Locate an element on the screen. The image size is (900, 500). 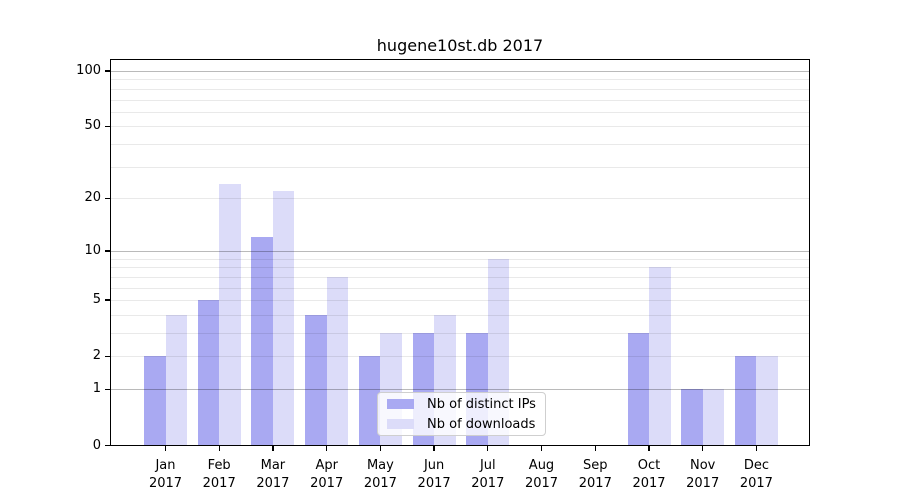
x-tick-dec is located at coordinates (756, 448).